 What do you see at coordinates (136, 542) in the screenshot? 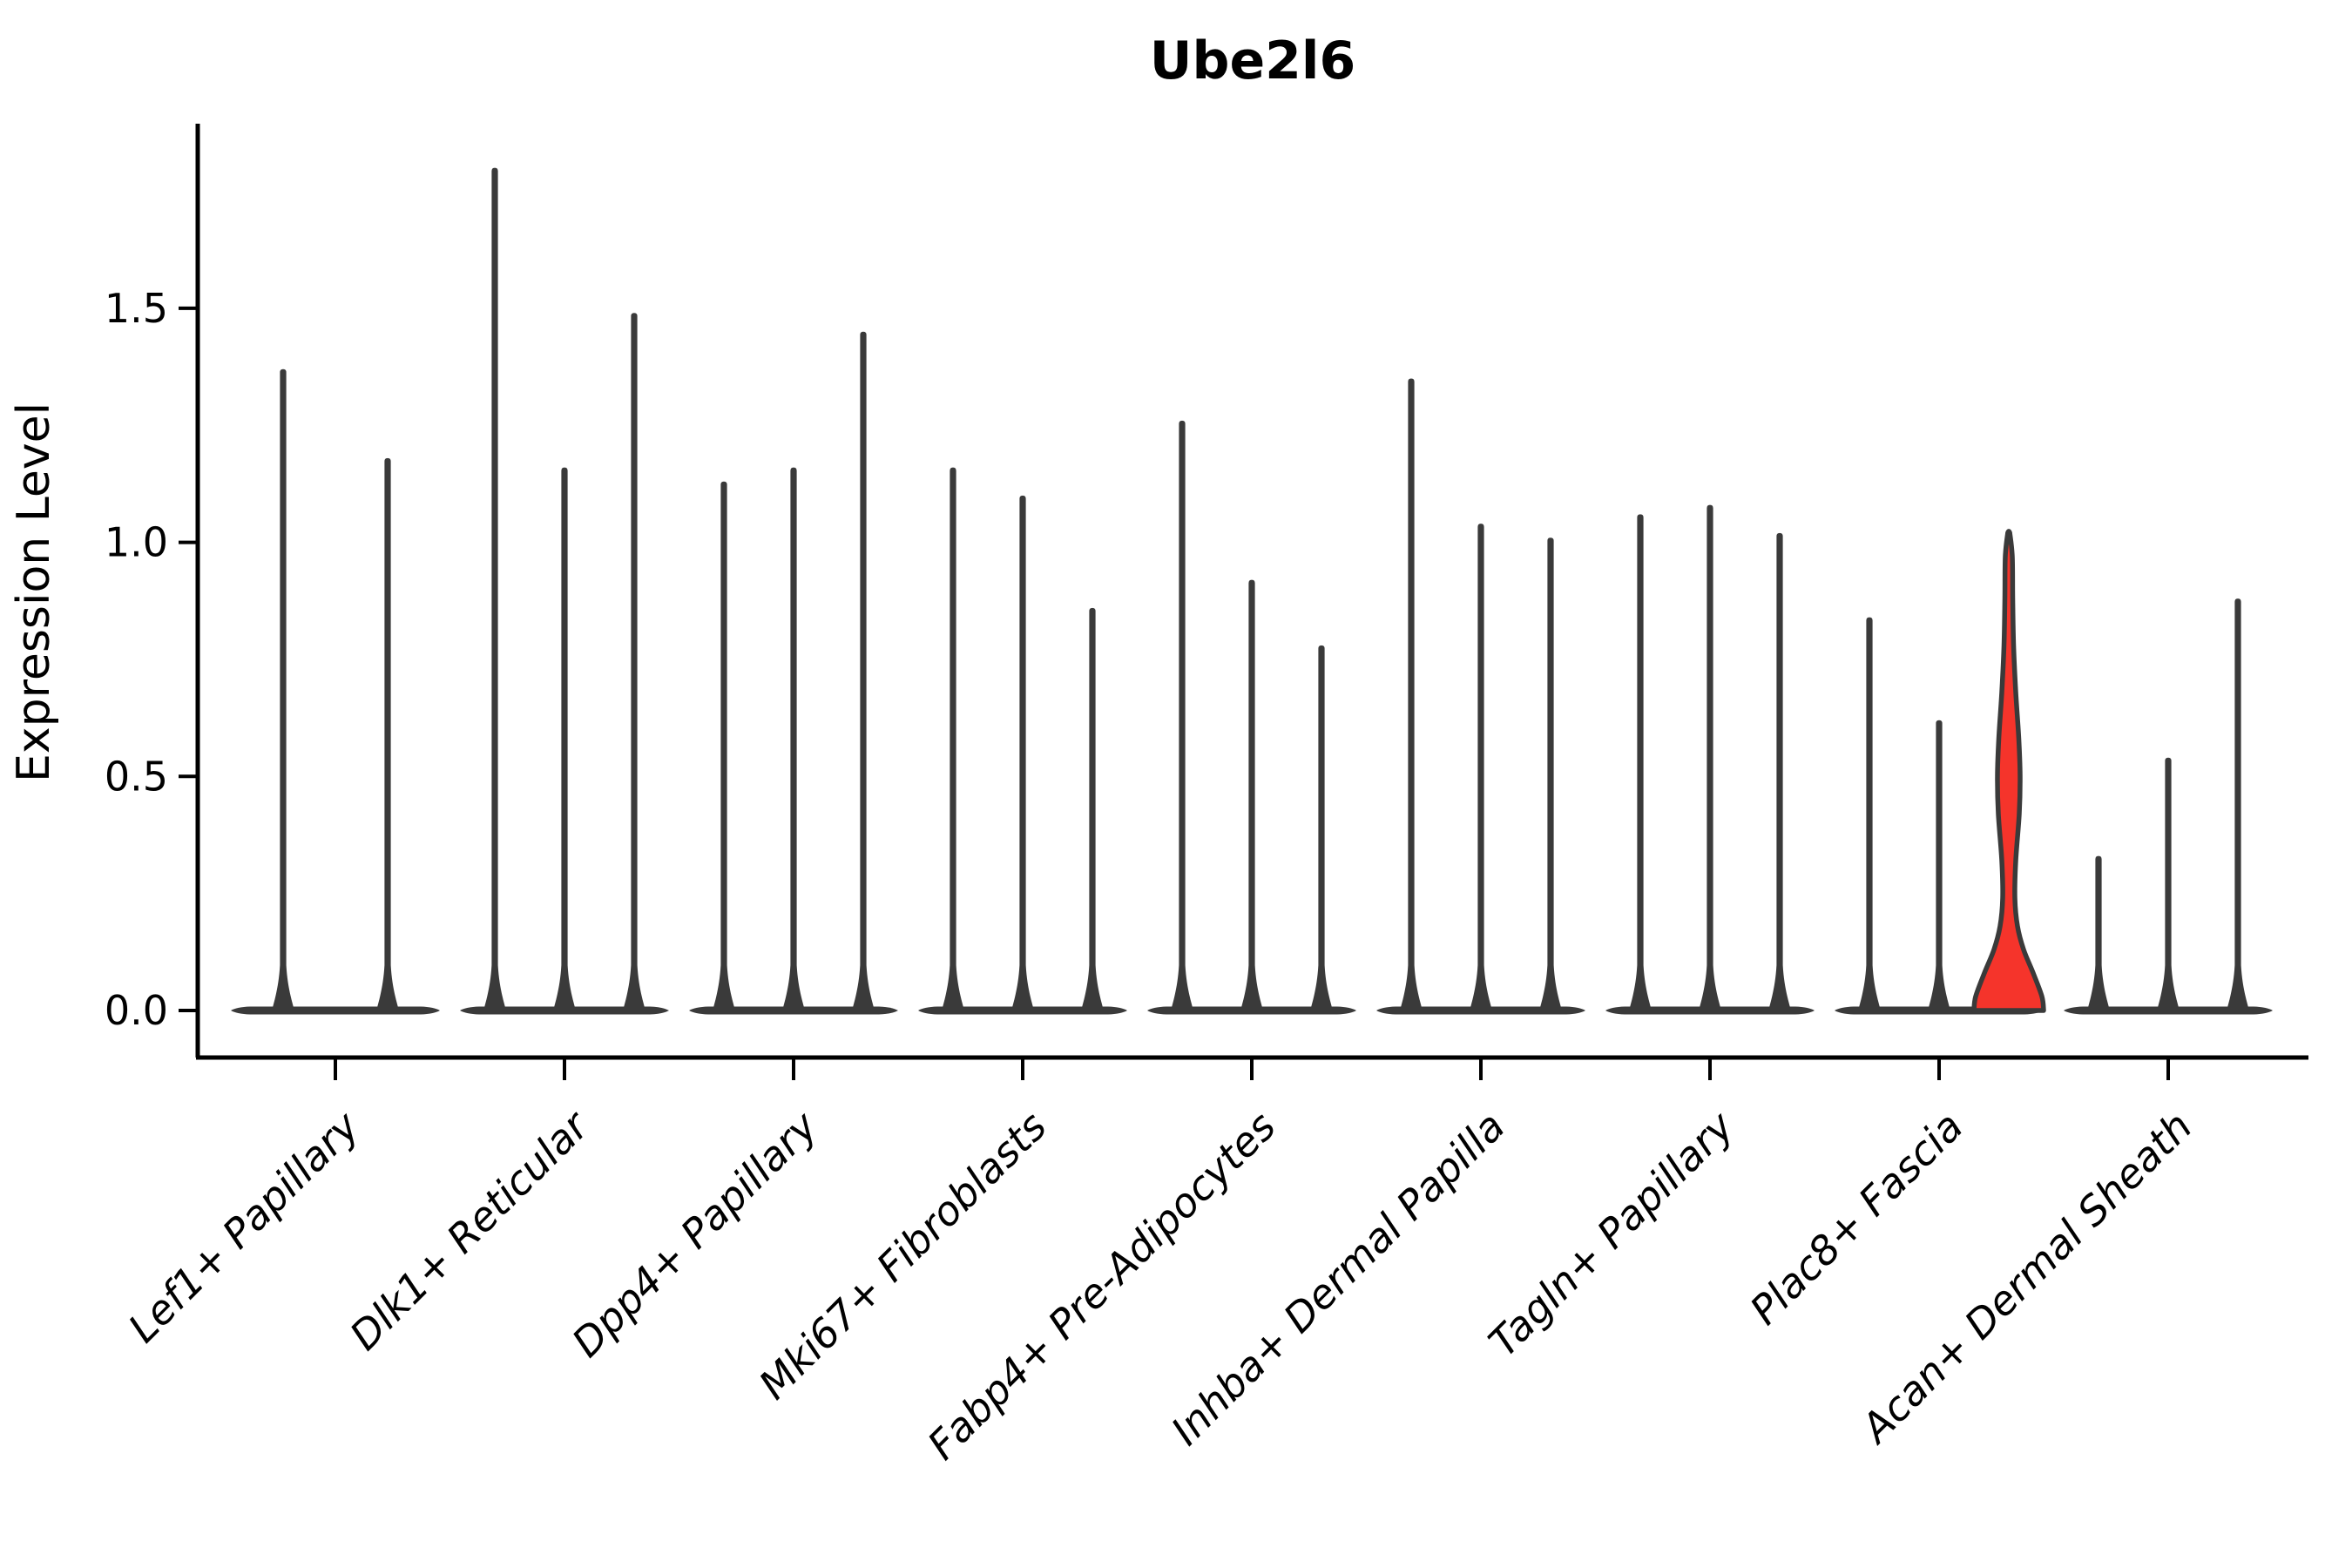
I see `y-tick-label: 1.0` at bounding box center [136, 542].